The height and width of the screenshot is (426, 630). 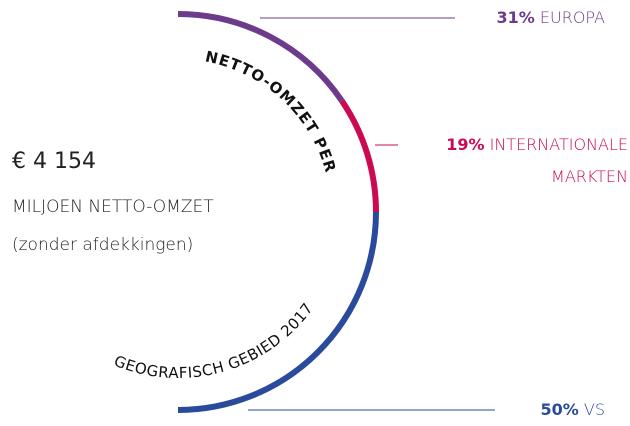 I want to click on total-caption: MILJOEN NETTO-OMZET, so click(x=113, y=207).